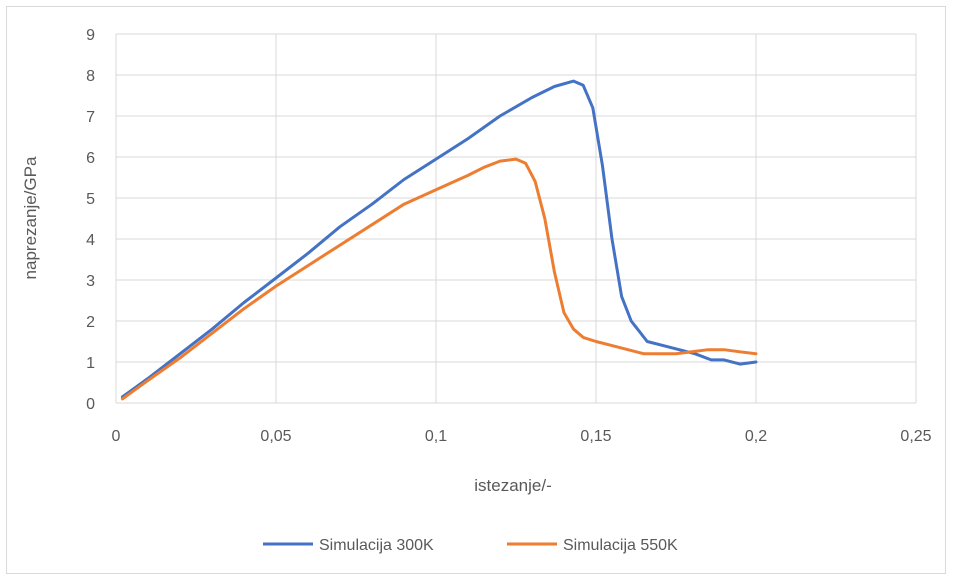  Describe the element at coordinates (275, 436) in the screenshot. I see `x-tick-label: 0,05` at that location.